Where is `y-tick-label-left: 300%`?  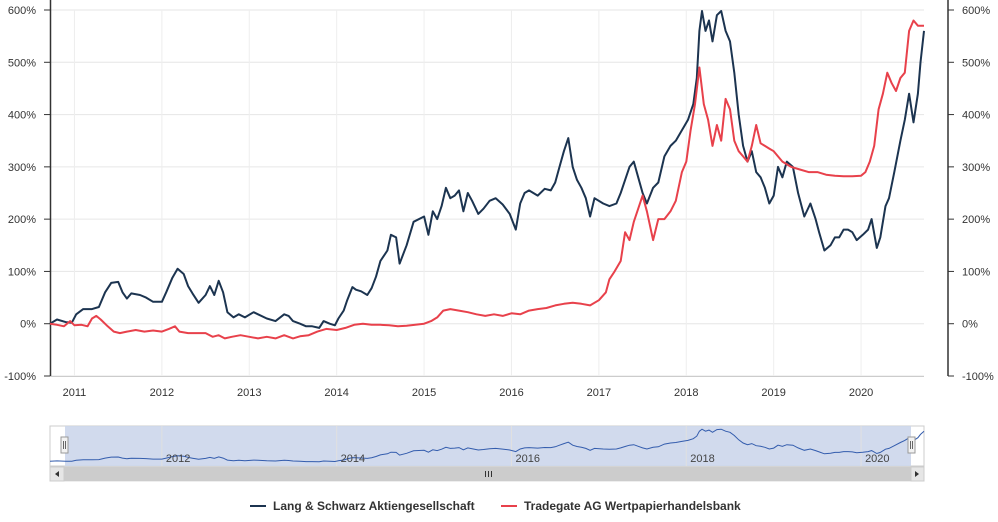 y-tick-label-left: 300% is located at coordinates (22, 168).